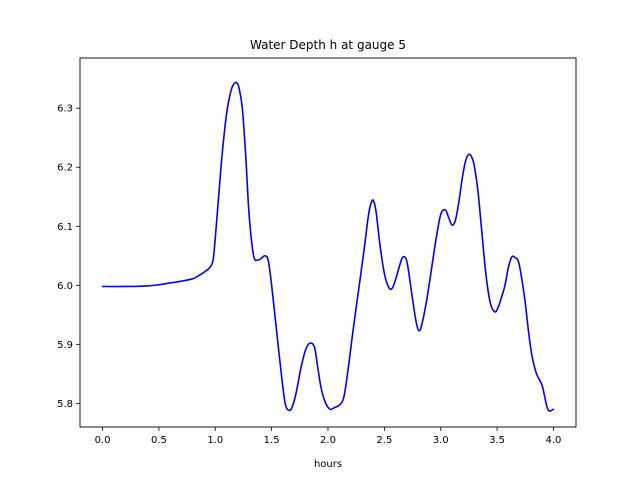 The width and height of the screenshot is (640, 480). What do you see at coordinates (384, 440) in the screenshot?
I see `x-tick-label: 2.5` at bounding box center [384, 440].